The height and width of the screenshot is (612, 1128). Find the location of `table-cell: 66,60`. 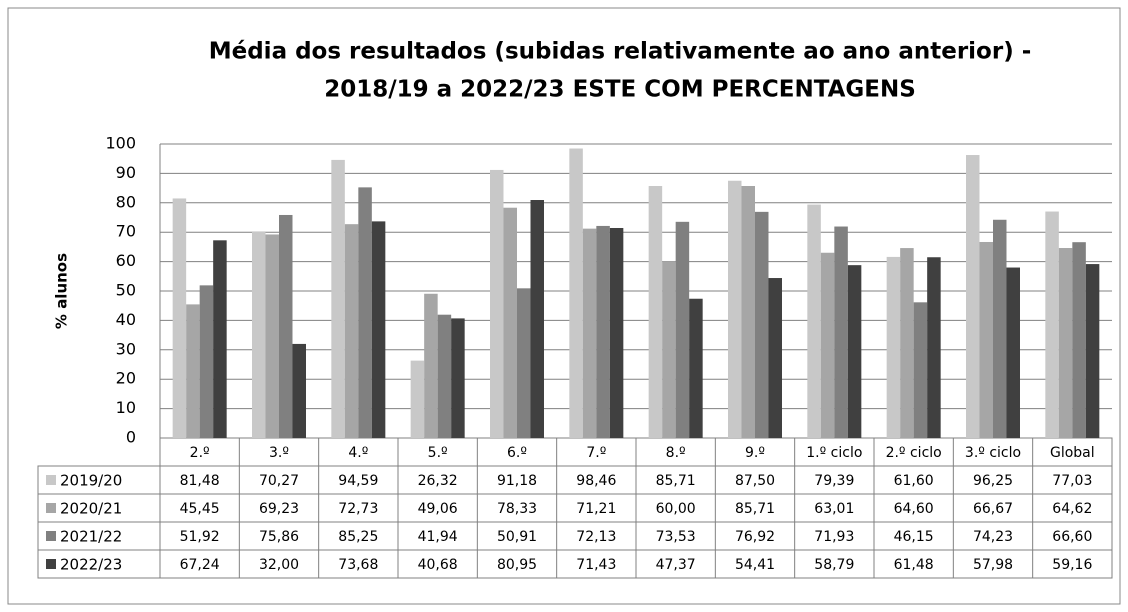

table-cell: 66,60 is located at coordinates (1072, 537).